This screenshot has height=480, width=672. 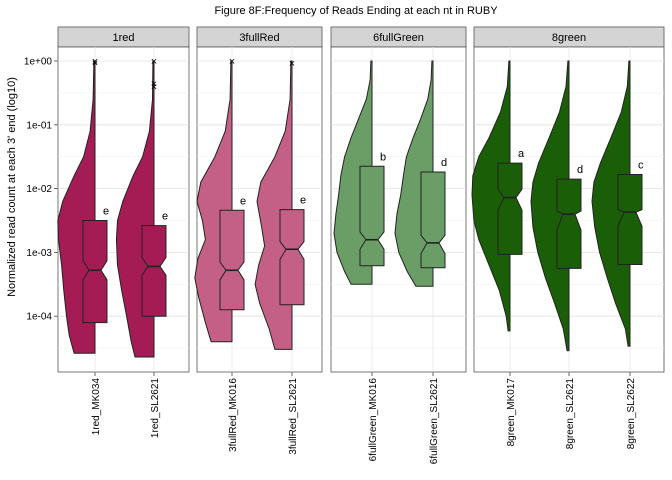 I want to click on x-tick-label: 3fullRed_MK016, so click(x=233, y=415).